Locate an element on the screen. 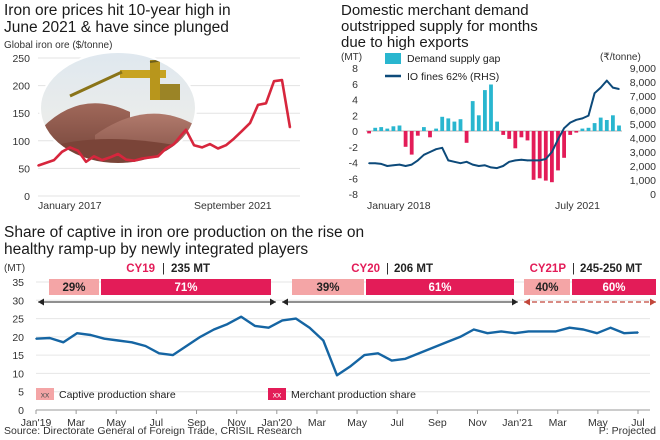 The width and height of the screenshot is (660, 440). demand-left-tick-label: 6 is located at coordinates (355, 85).